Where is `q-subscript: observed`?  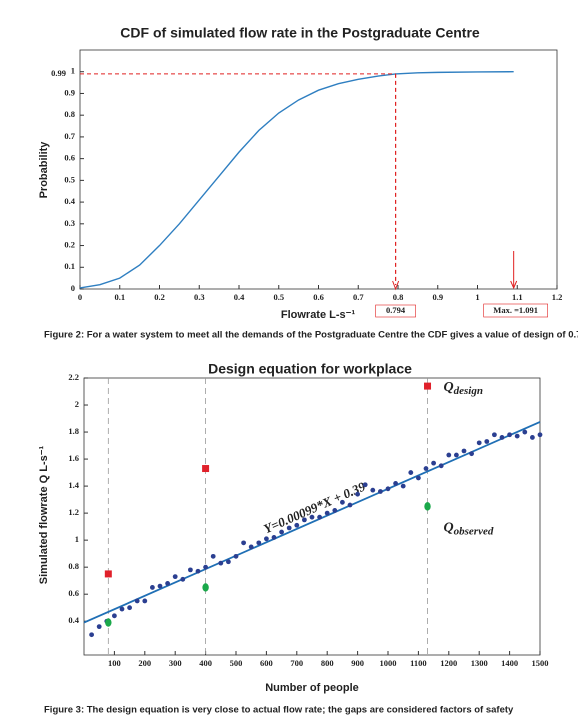
q-subscript: observed is located at coordinates (474, 531).